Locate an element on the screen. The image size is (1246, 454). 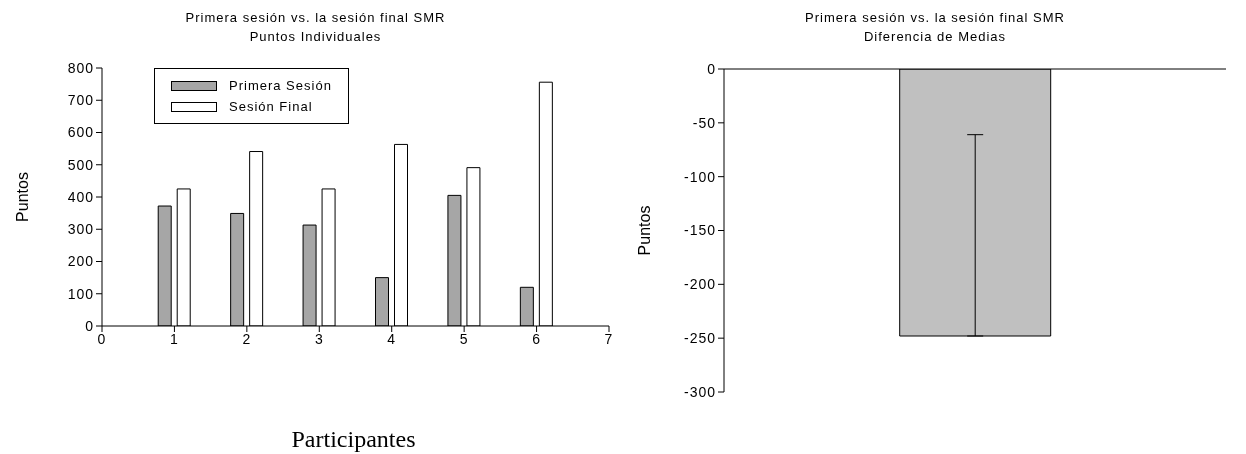
x-tick-label: 0 is located at coordinates (102, 338).